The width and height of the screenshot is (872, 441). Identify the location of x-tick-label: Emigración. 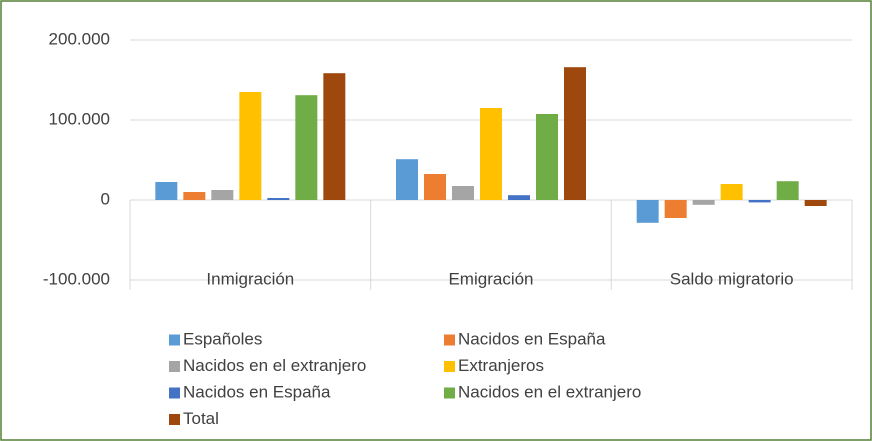
(490, 278).